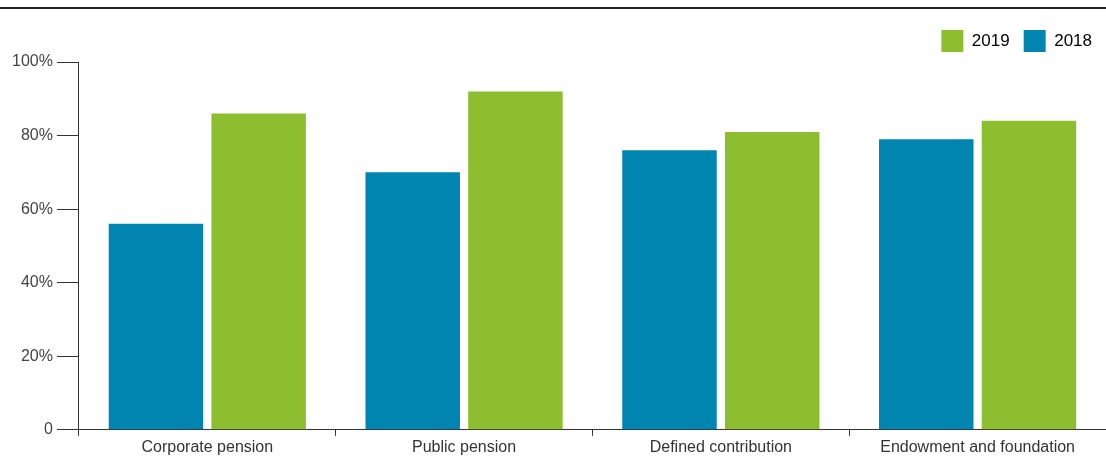 The image size is (1106, 459). What do you see at coordinates (1073, 40) in the screenshot?
I see `legend-label: 2018` at bounding box center [1073, 40].